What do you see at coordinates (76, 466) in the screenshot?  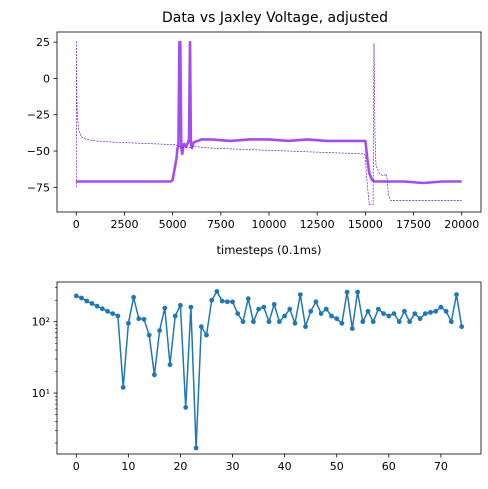 I see `x-tick-label: 0` at bounding box center [76, 466].